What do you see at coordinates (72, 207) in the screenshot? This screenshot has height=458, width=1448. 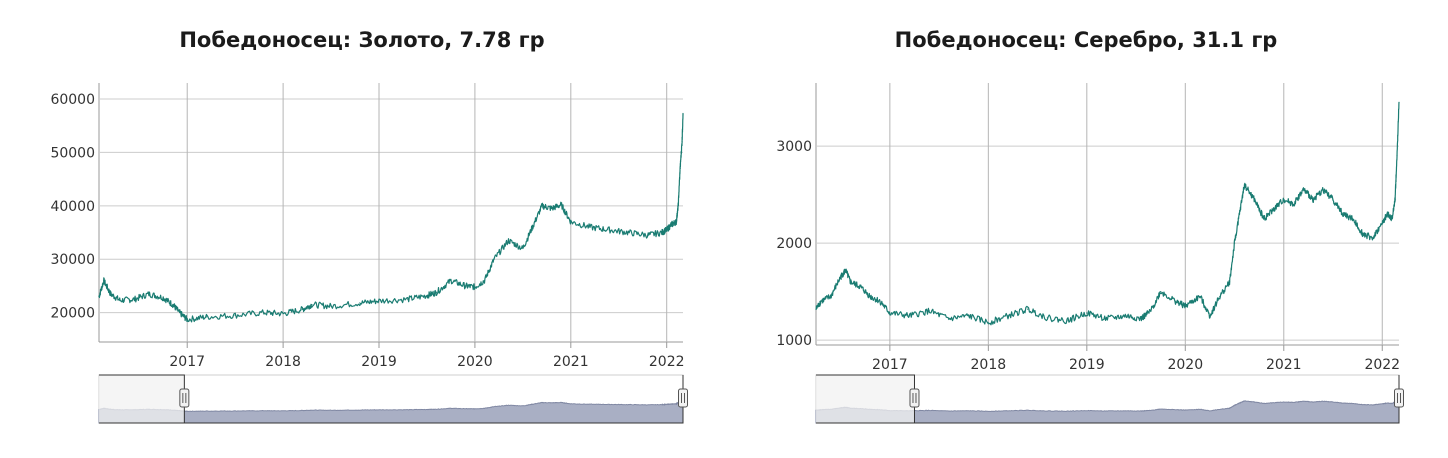 I see `y-tick-label: 40000` at bounding box center [72, 207].